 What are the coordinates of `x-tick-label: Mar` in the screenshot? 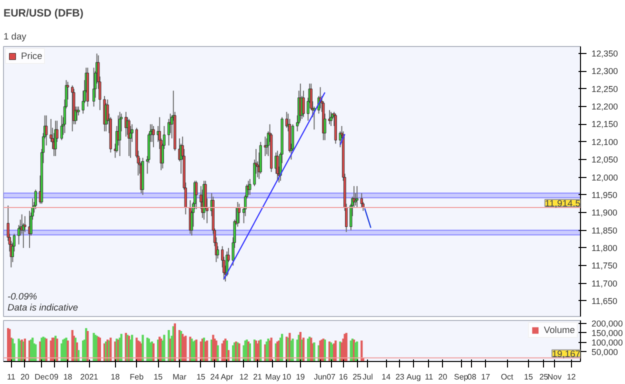 It's located at (179, 377).